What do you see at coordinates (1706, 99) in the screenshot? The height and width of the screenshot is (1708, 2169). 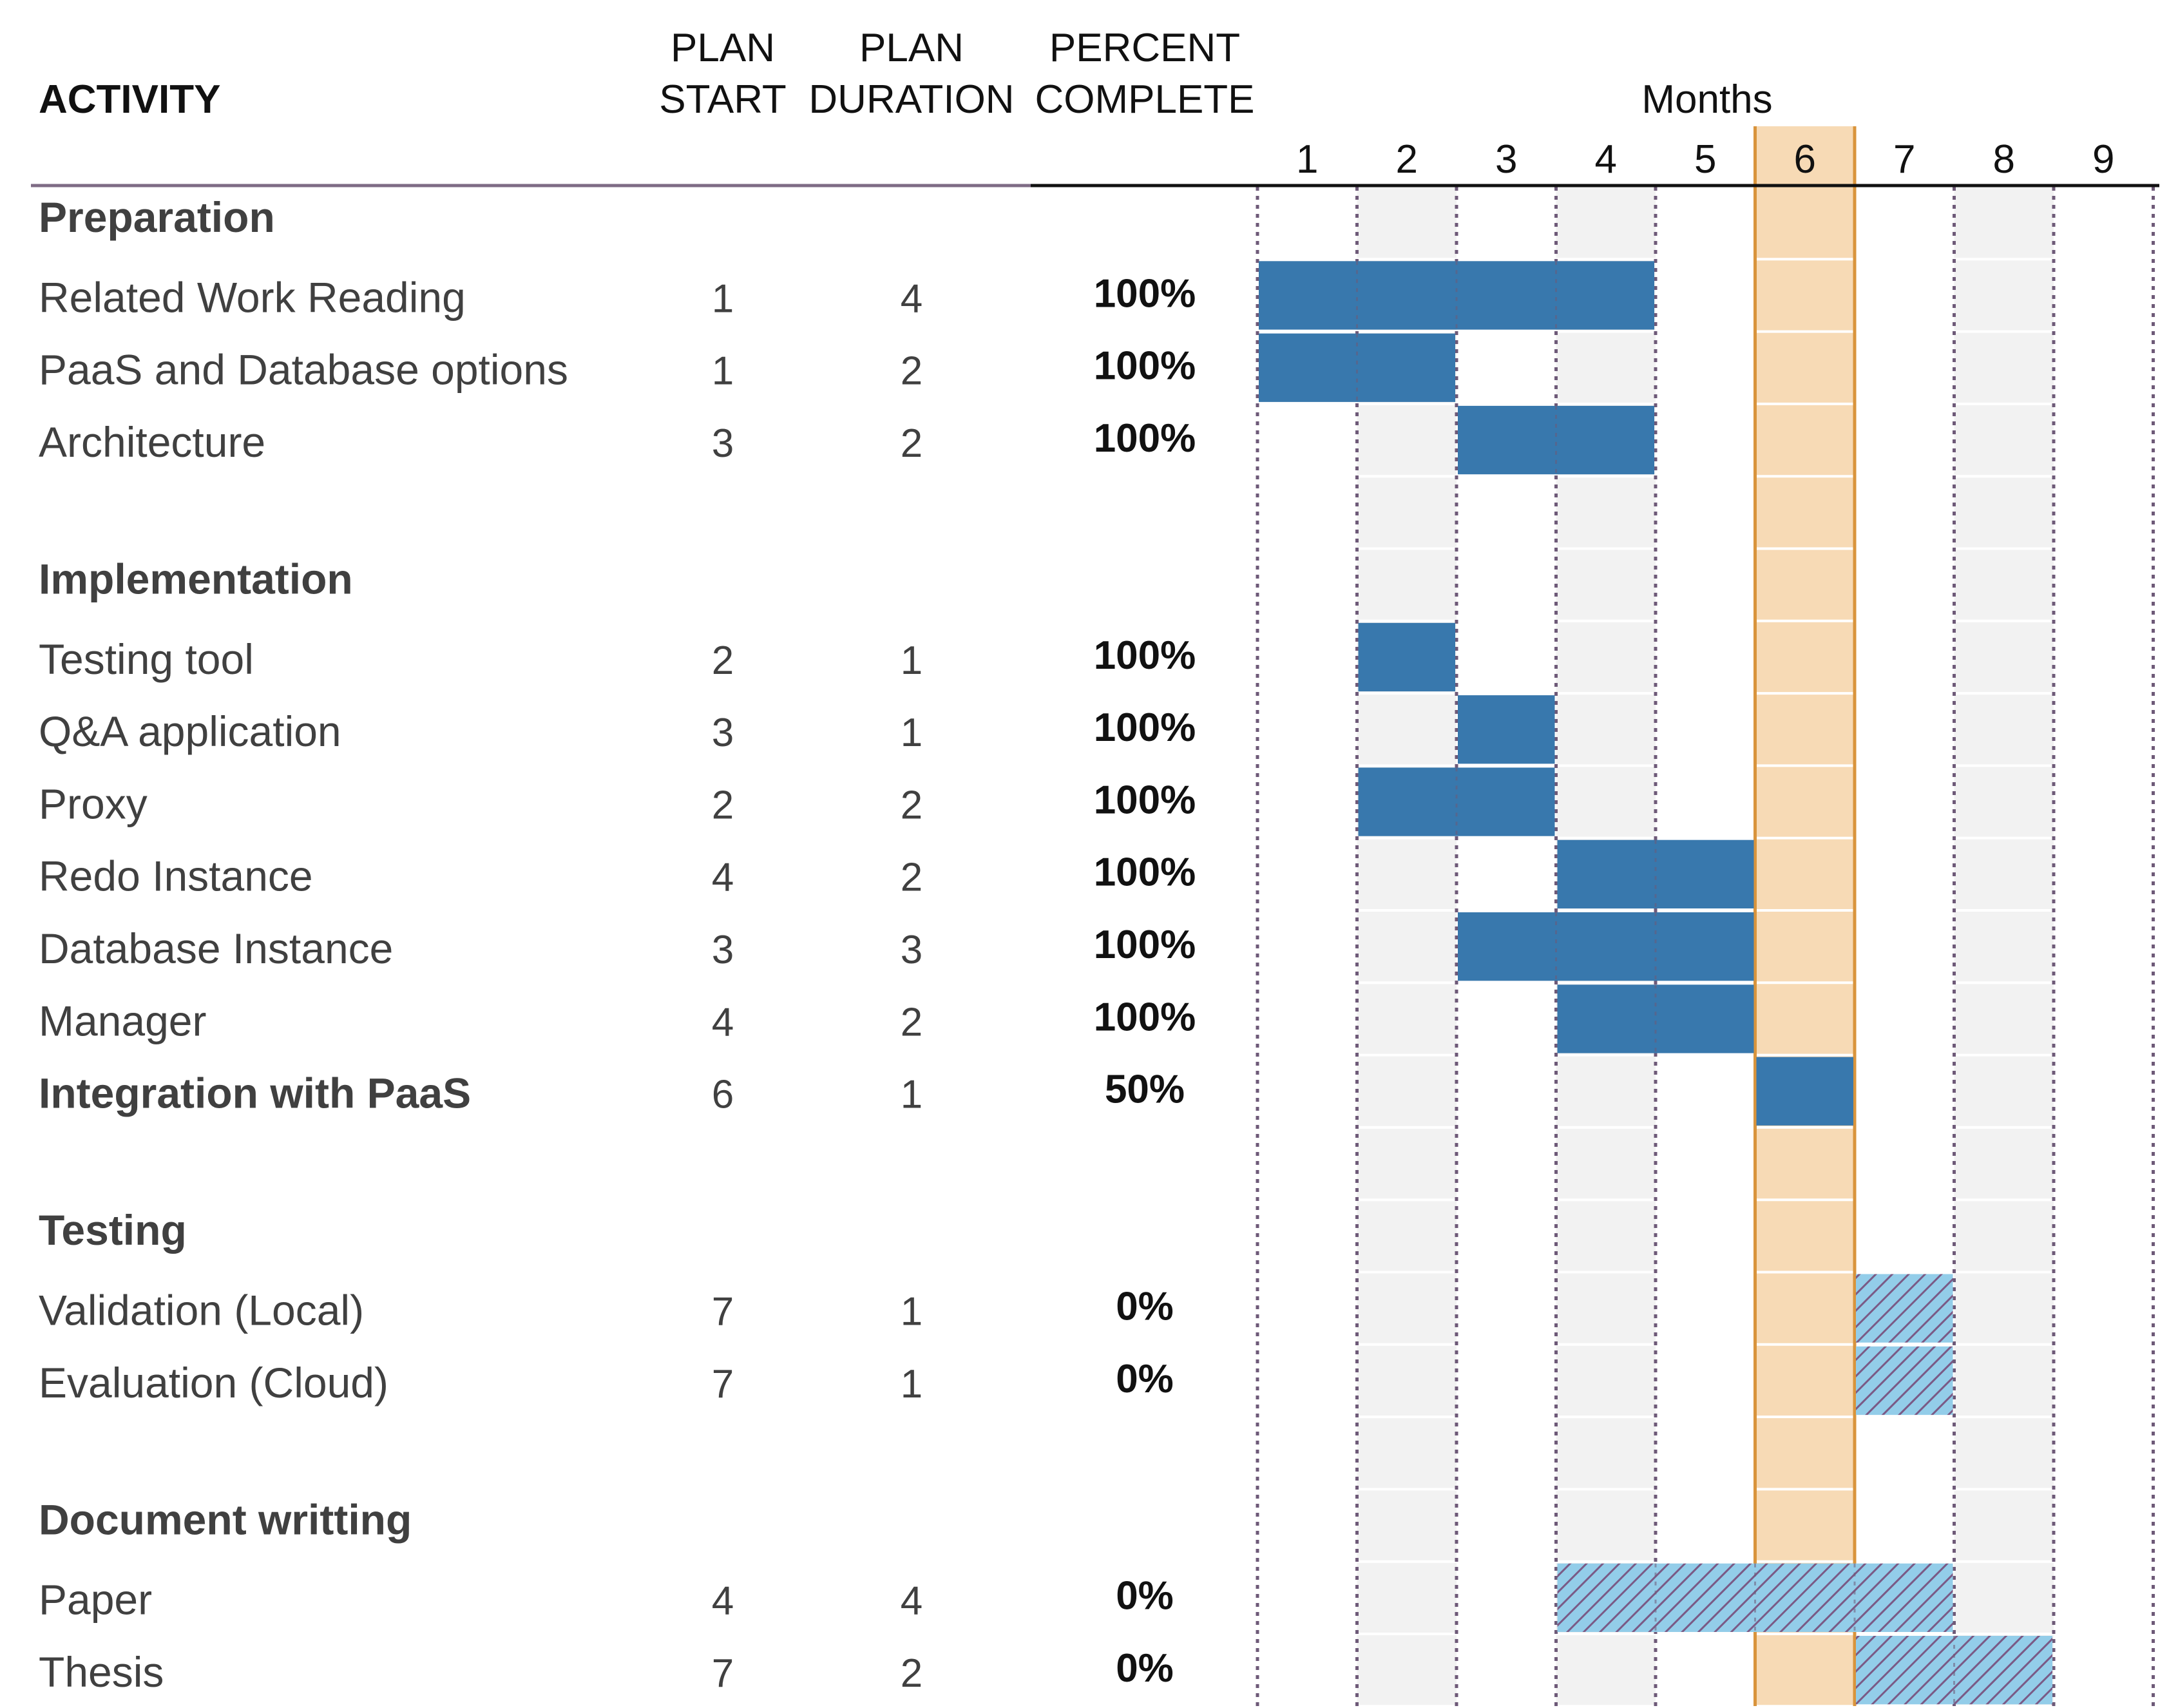 I see `months-title: Months` at bounding box center [1706, 99].